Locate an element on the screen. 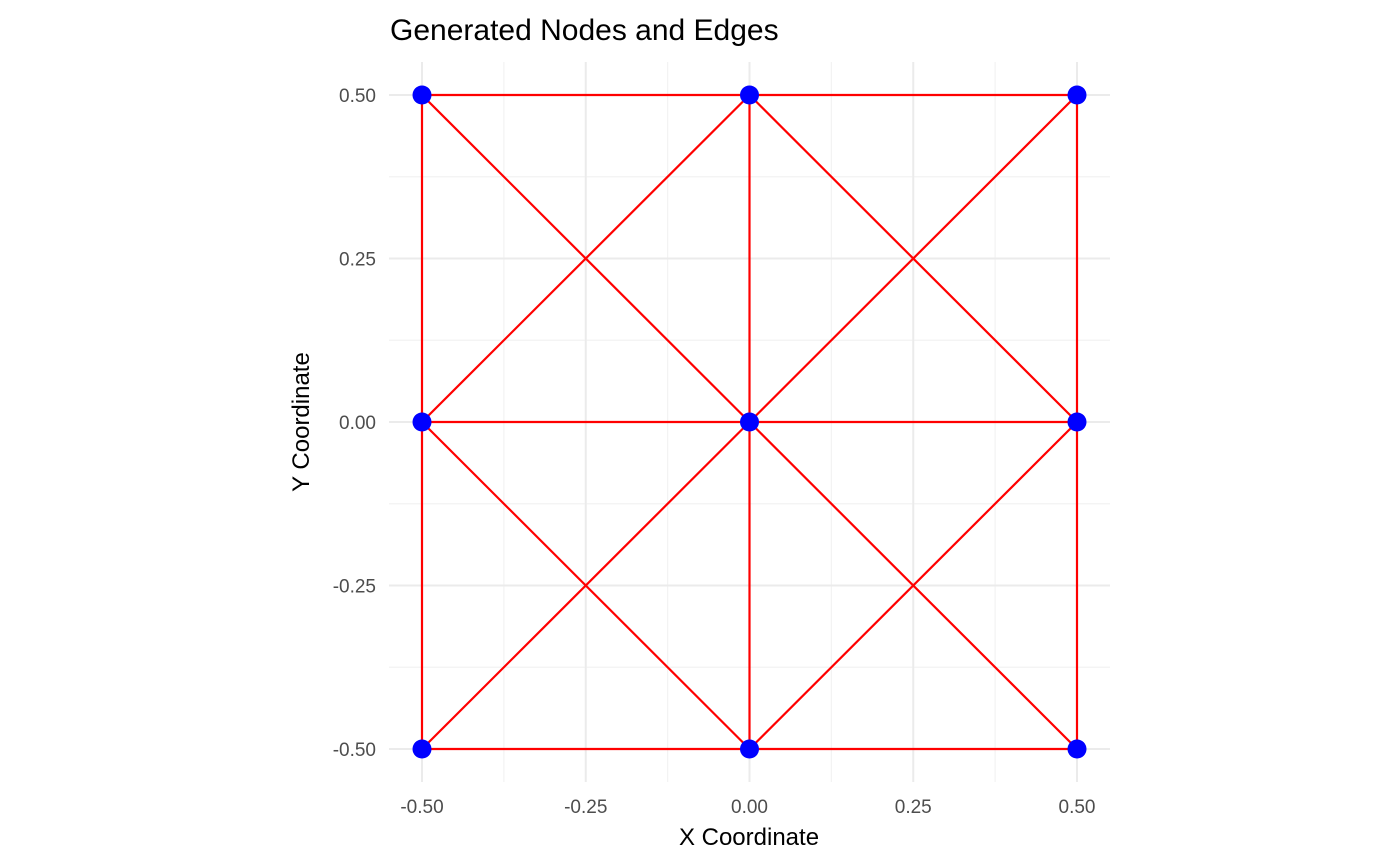 This screenshot has width=1400, height=866. y-tick-label: -0.50 is located at coordinates (354, 750).